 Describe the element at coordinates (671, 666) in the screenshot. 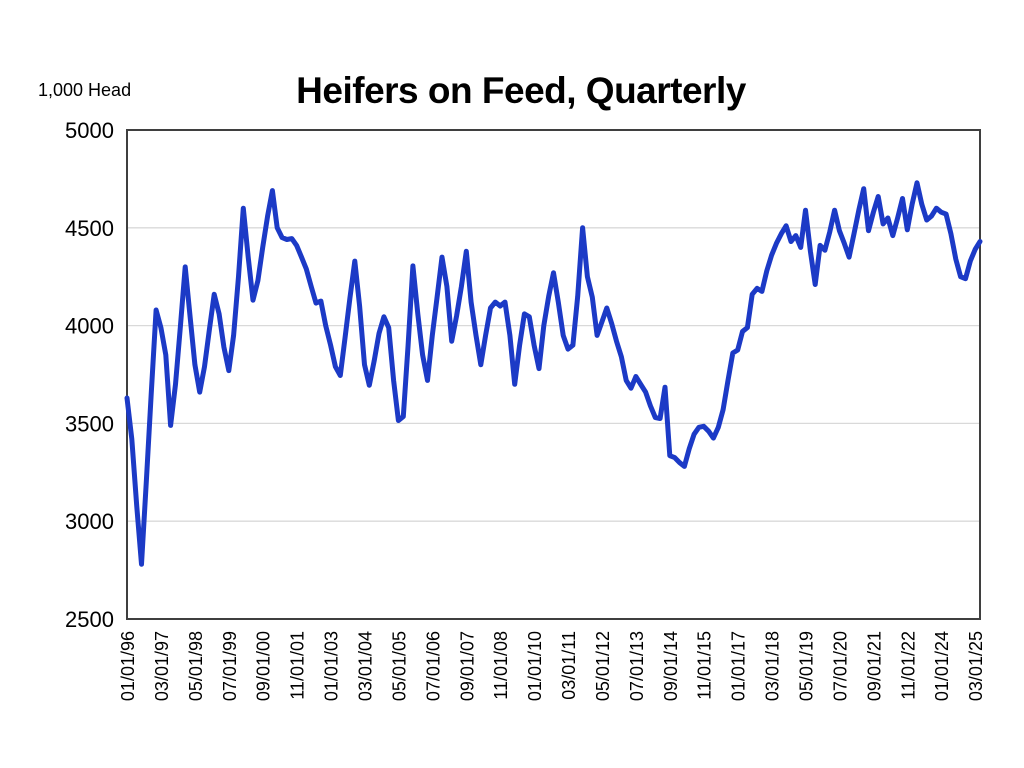

I see `x-tick-label-09-01-14: 09/01/14` at that location.